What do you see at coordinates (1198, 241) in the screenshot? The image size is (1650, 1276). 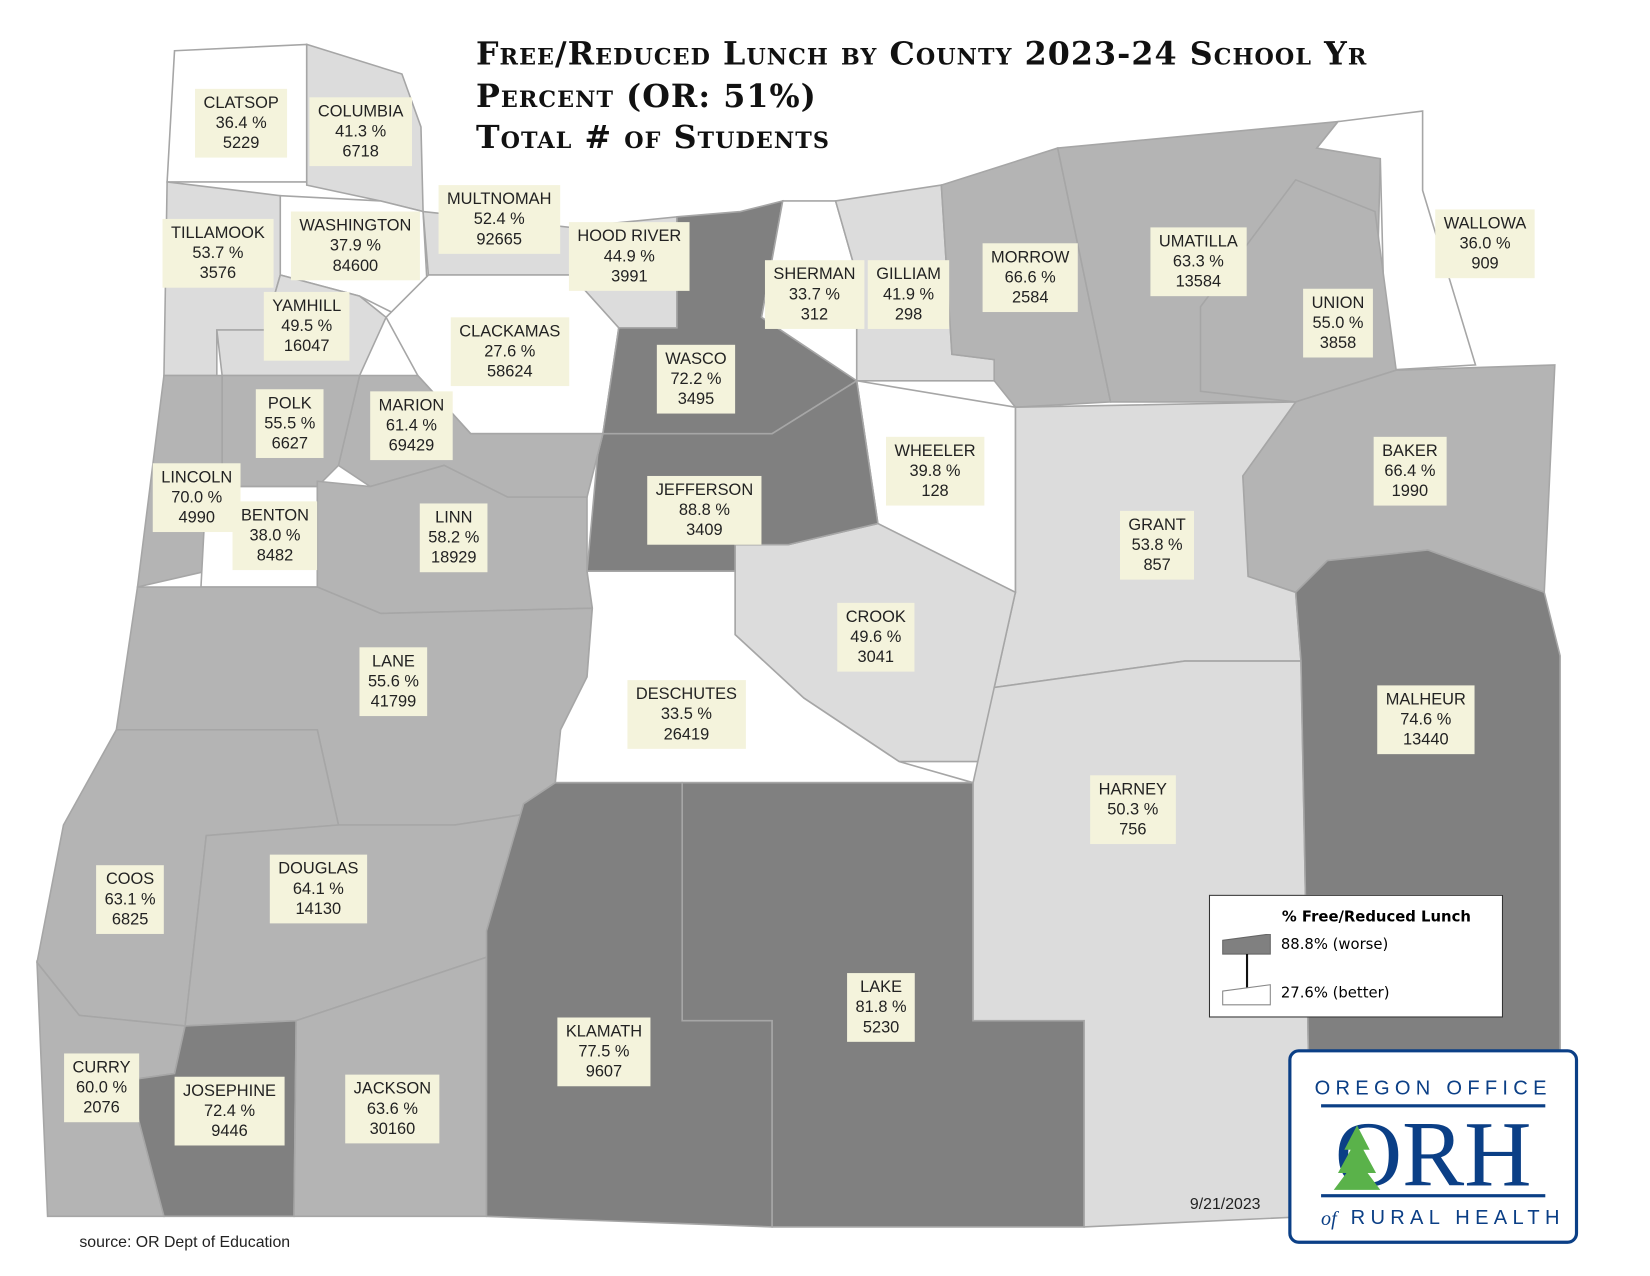 I see `county-name: UMATILLA` at bounding box center [1198, 241].